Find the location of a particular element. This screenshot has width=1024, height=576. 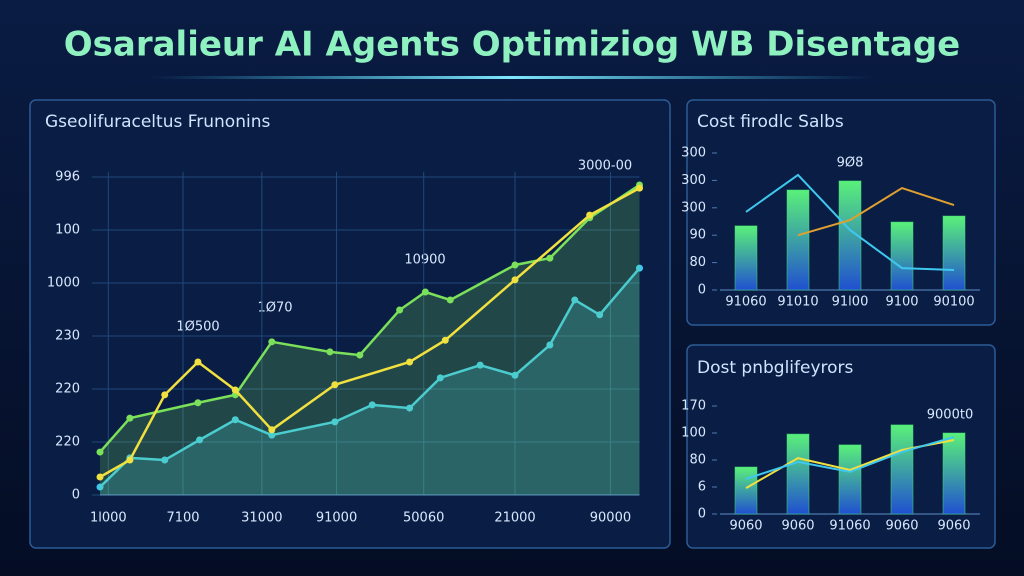

x-tick-label: 91l00 is located at coordinates (850, 302).